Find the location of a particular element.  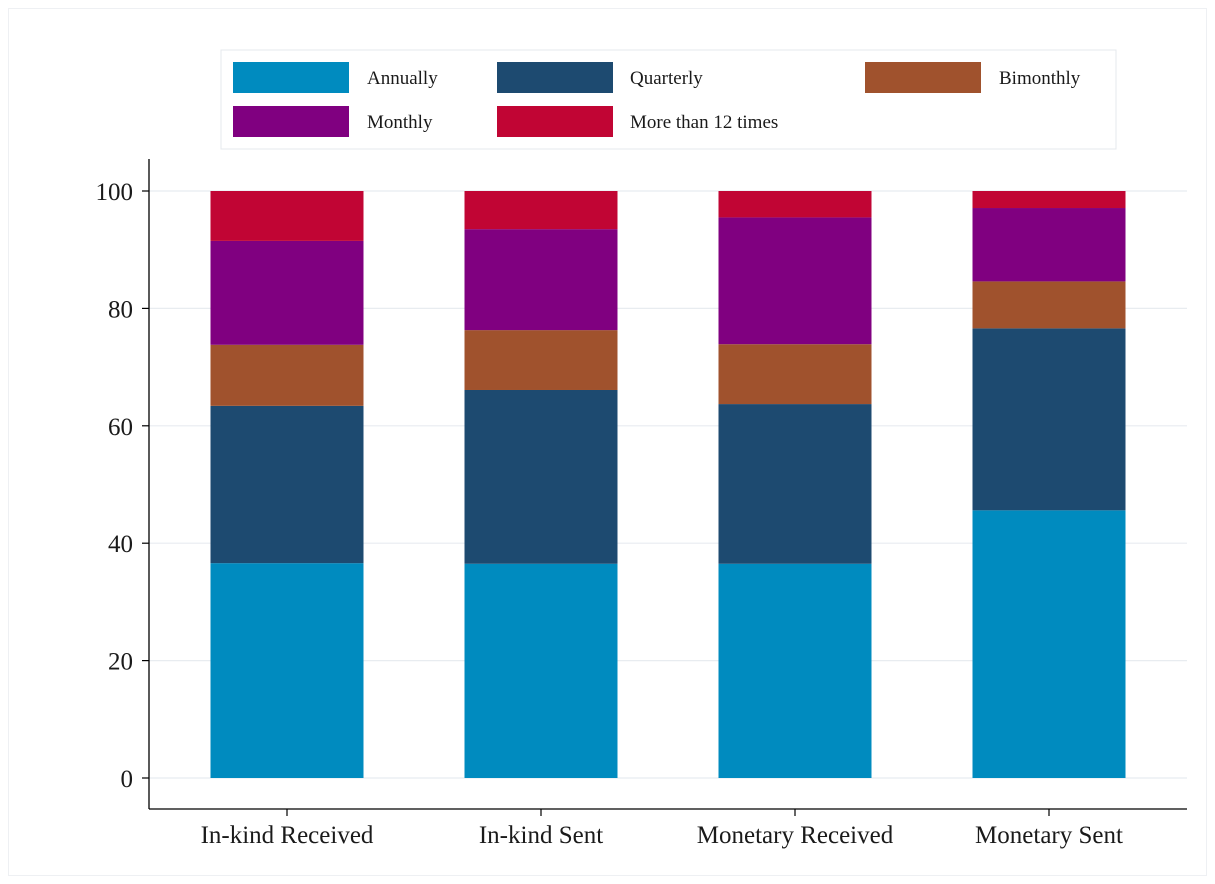

y-tick-label: 0 is located at coordinates (127, 779).